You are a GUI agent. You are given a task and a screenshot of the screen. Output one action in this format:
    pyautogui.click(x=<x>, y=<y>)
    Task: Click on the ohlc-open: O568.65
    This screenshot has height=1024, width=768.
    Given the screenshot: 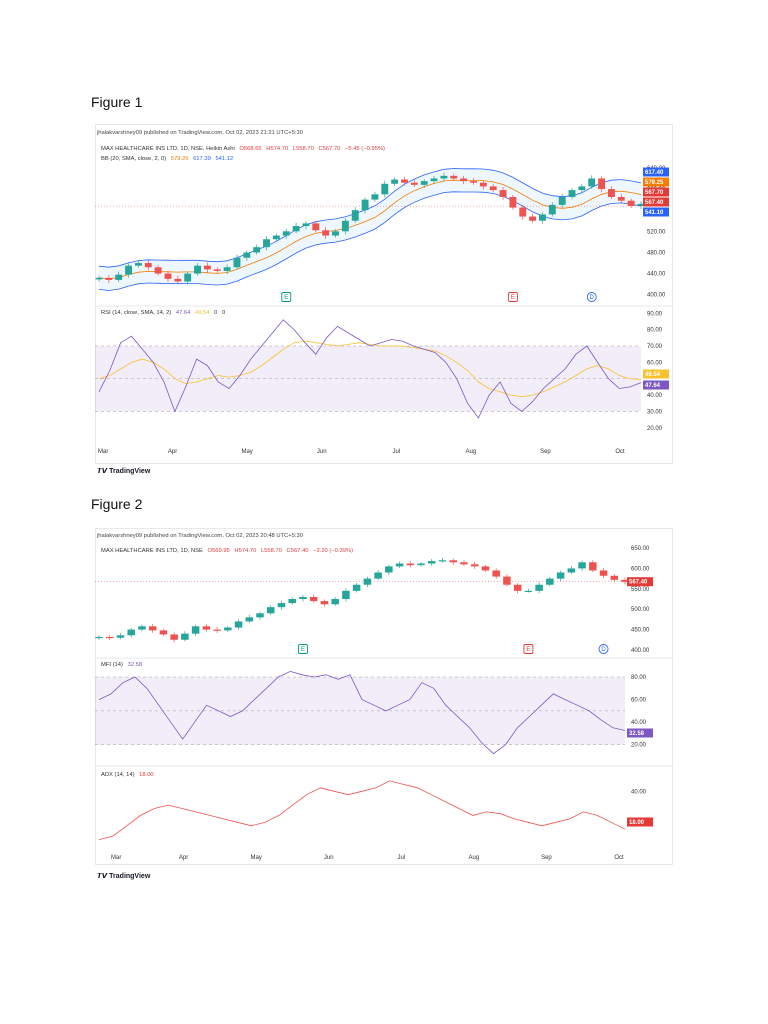 What is the action you would take?
    pyautogui.click(x=250, y=149)
    